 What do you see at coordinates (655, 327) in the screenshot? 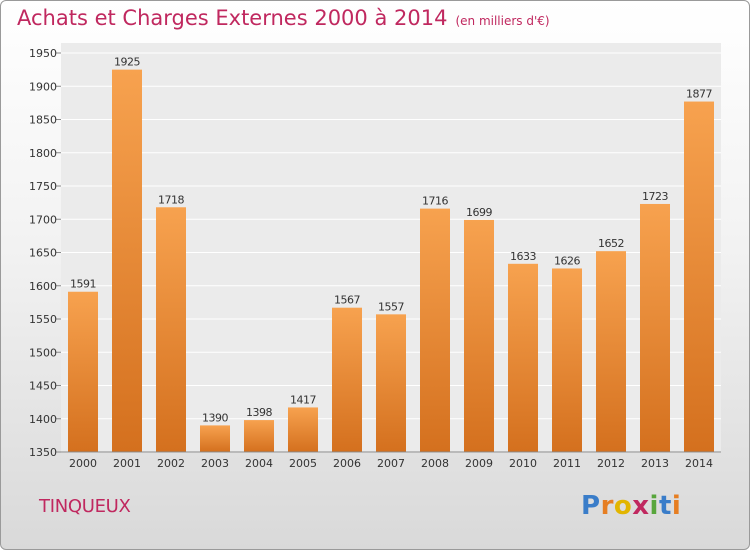
I see `bar-2013` at bounding box center [655, 327].